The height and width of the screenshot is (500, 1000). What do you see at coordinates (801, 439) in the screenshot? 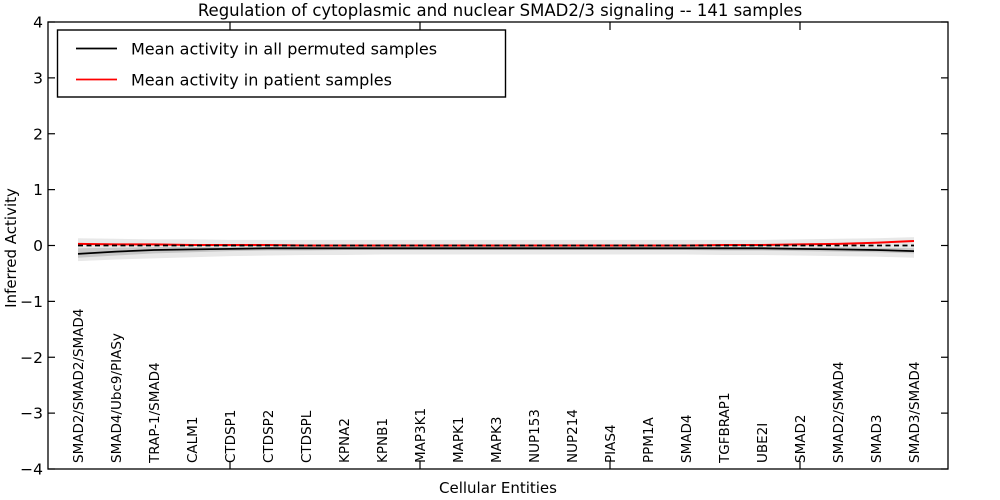
I see `x-tick-label: SMAD2` at bounding box center [801, 439].